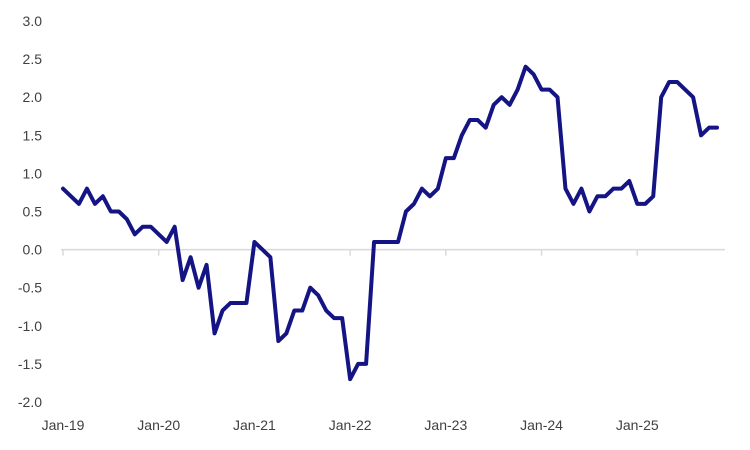  What do you see at coordinates (30, 288) in the screenshot?
I see `y-tick-label: -0.5` at bounding box center [30, 288].